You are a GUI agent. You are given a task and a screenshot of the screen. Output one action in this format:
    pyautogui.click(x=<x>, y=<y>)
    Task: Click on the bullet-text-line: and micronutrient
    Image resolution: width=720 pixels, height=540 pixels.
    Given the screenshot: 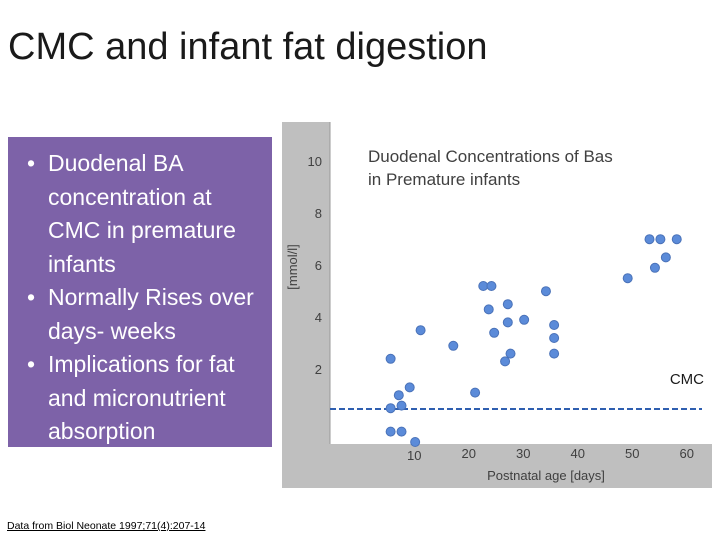 What is the action you would take?
    pyautogui.click(x=137, y=397)
    